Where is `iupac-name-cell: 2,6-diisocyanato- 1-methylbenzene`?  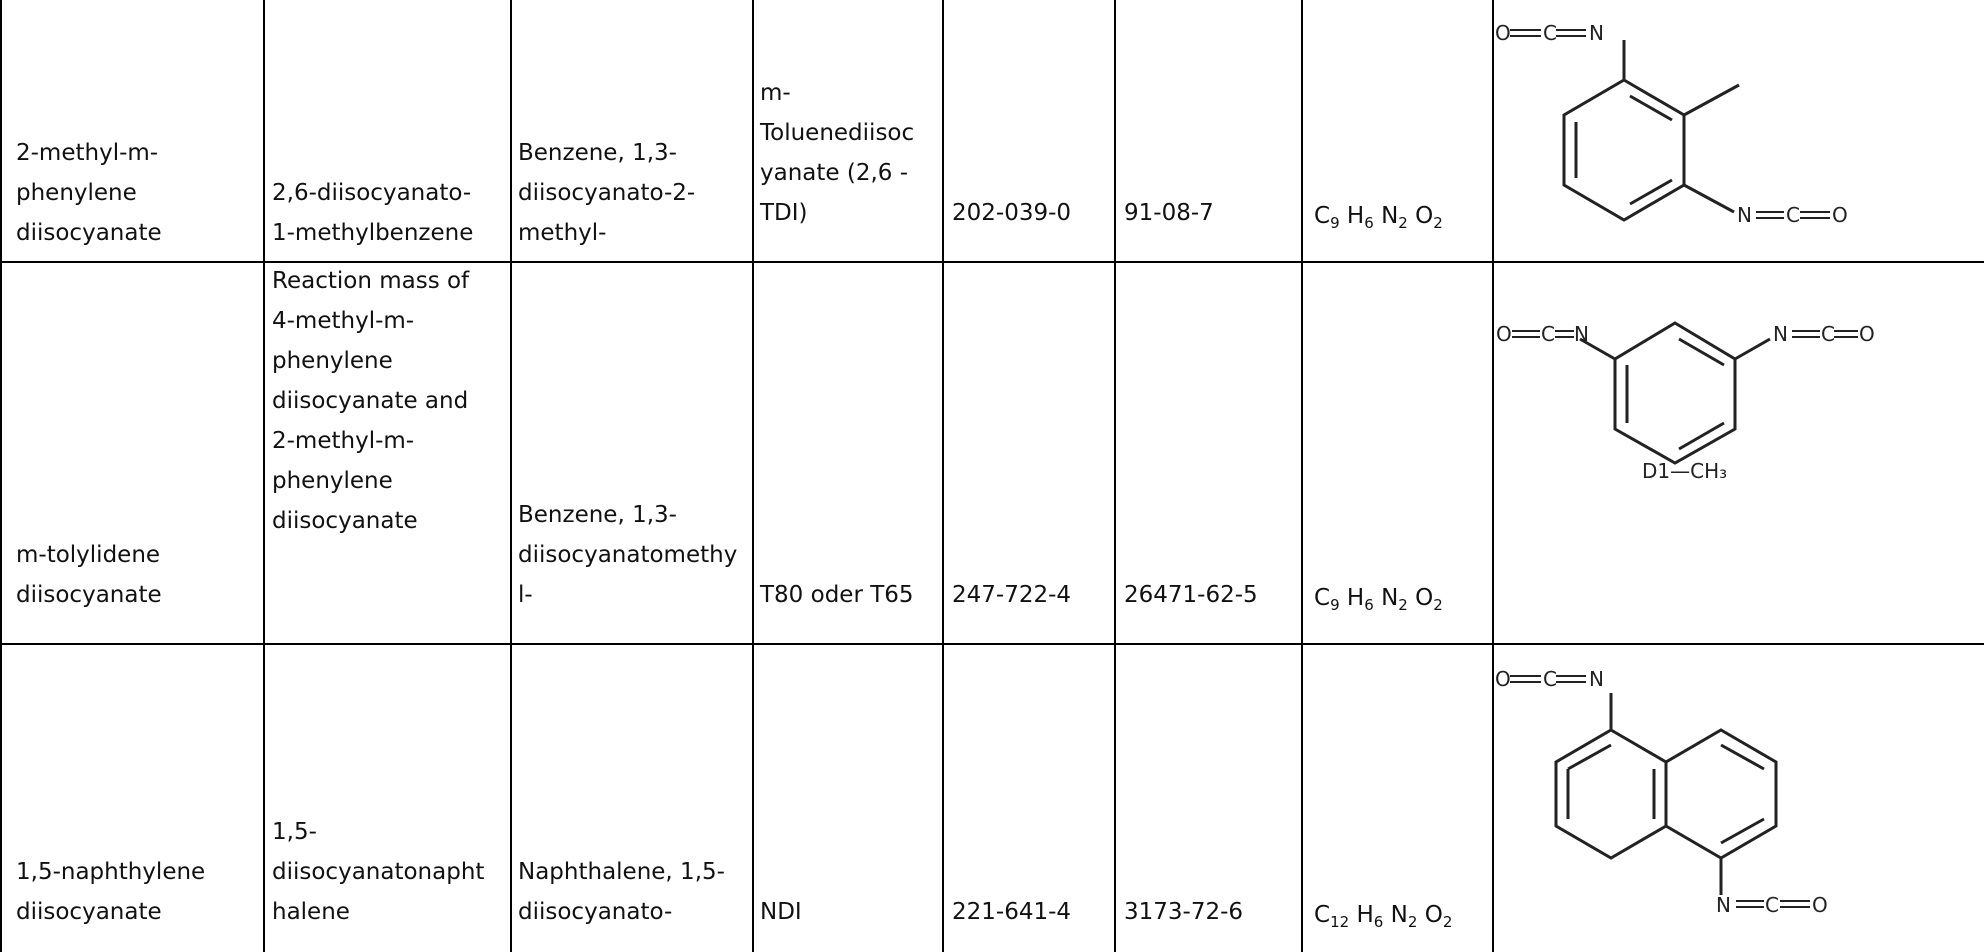 iupac-name-cell: 2,6-diisocyanato- 1-methylbenzene is located at coordinates (373, 213).